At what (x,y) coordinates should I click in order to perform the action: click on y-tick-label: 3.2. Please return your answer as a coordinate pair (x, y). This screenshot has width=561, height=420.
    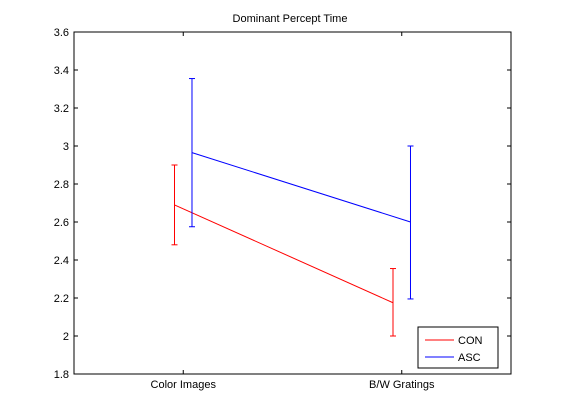
    Looking at the image, I should click on (61, 109).